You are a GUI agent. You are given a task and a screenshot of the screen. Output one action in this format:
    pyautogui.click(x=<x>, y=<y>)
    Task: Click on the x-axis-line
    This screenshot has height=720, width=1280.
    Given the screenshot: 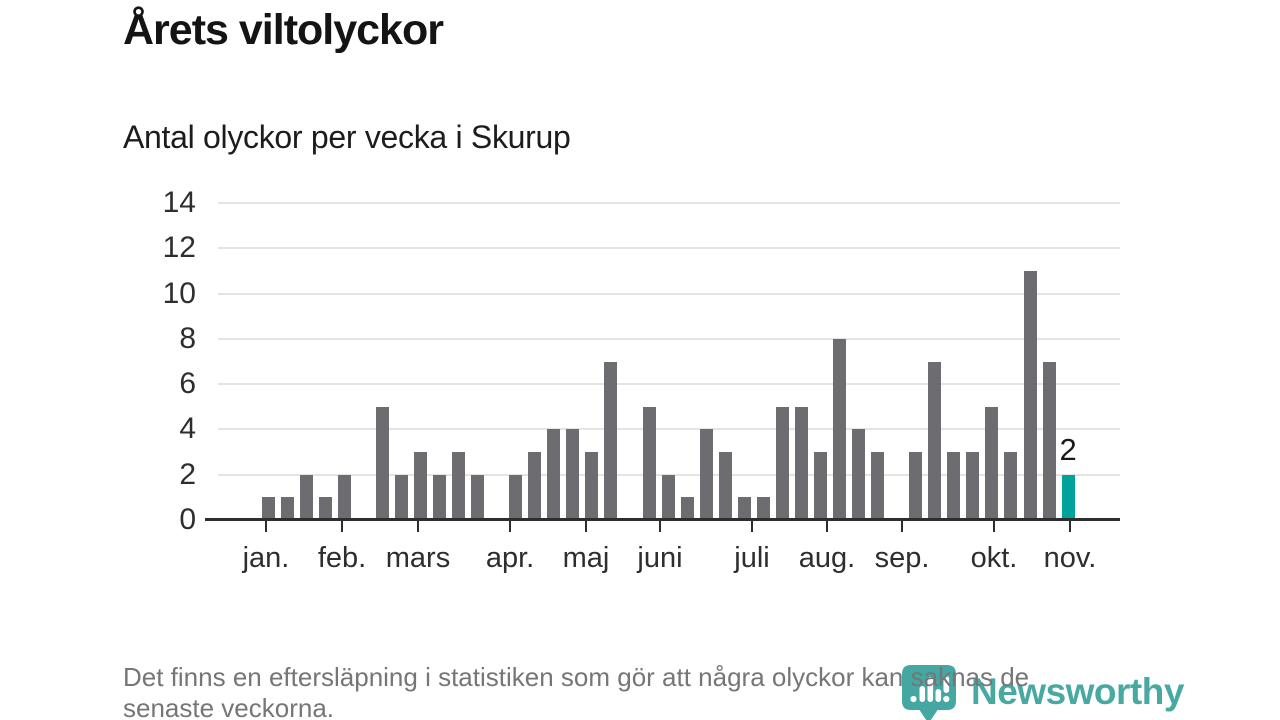 What is the action you would take?
    pyautogui.click(x=662, y=519)
    